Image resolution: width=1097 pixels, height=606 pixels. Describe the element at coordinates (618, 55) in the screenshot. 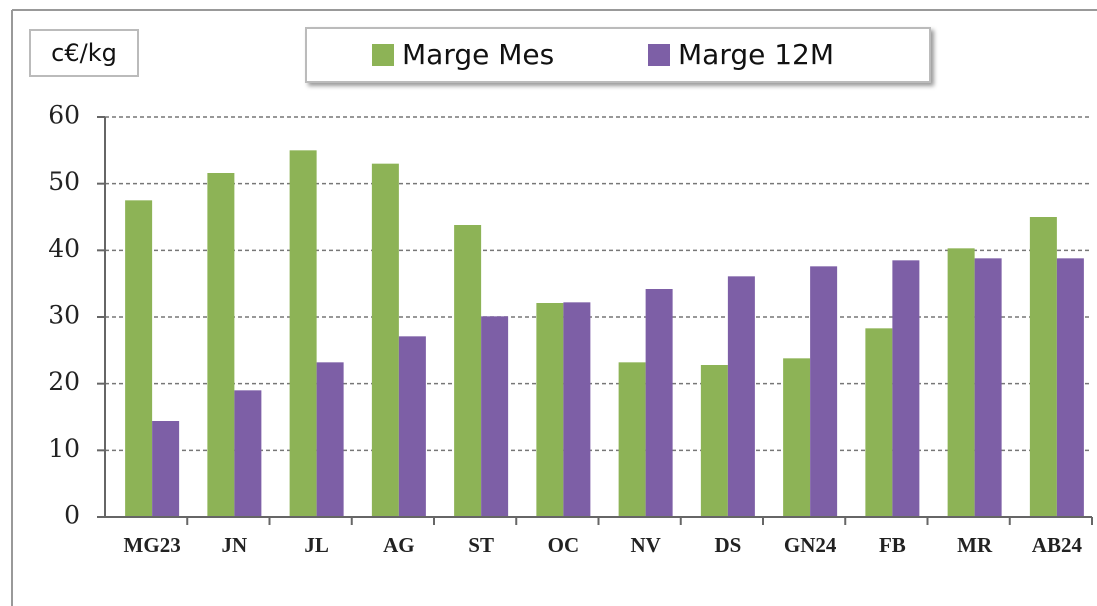

I see `legend` at that location.